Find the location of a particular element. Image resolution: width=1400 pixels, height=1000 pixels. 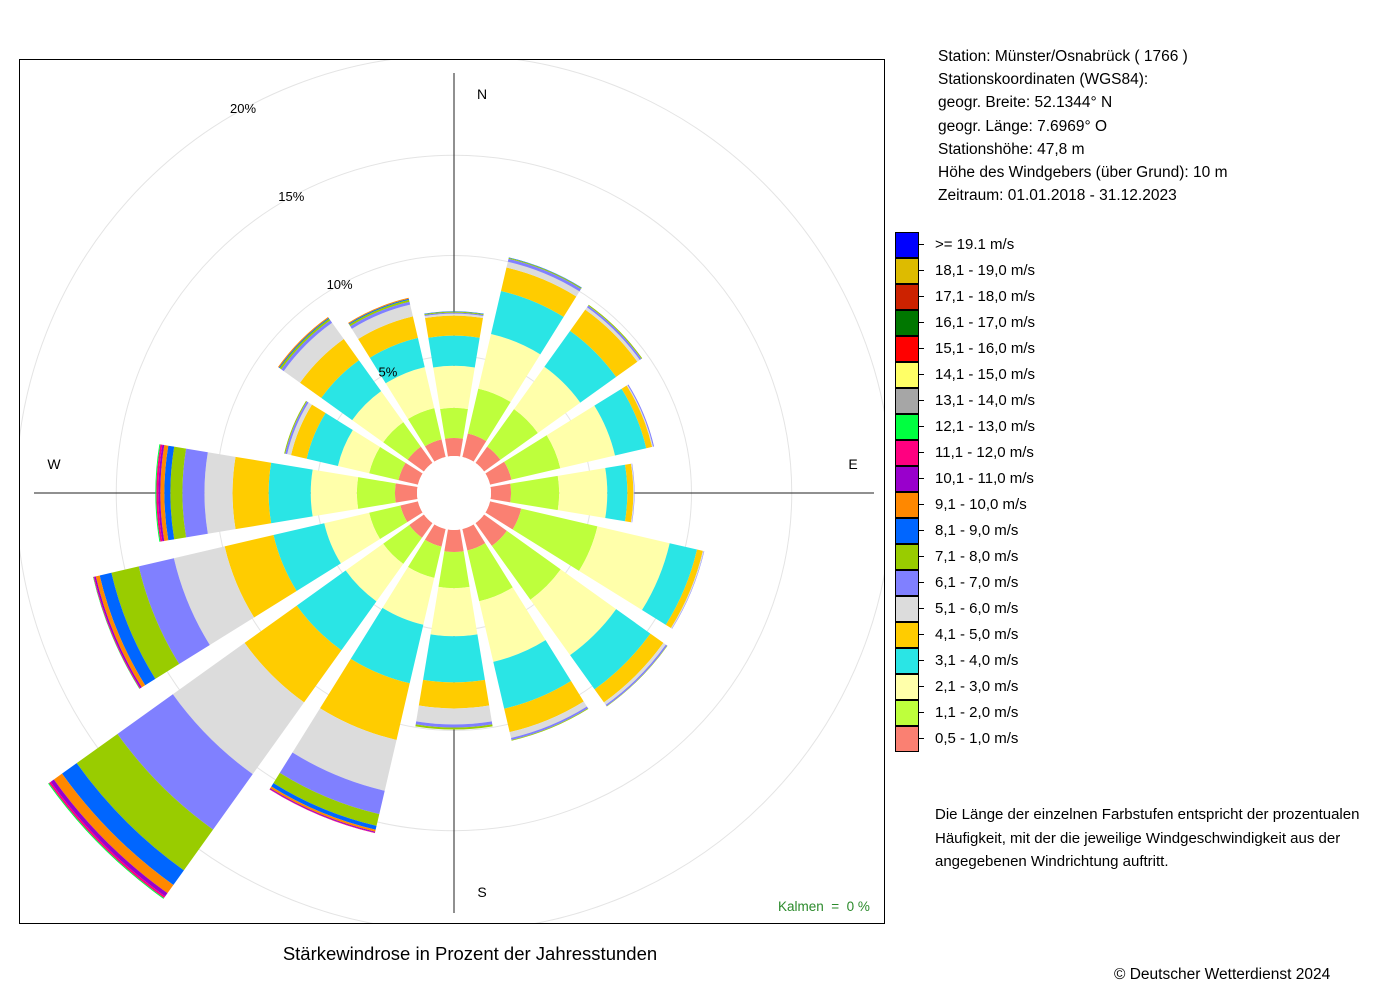

legend-label: 10,1 - 11,0 m/s is located at coordinates (984, 478).